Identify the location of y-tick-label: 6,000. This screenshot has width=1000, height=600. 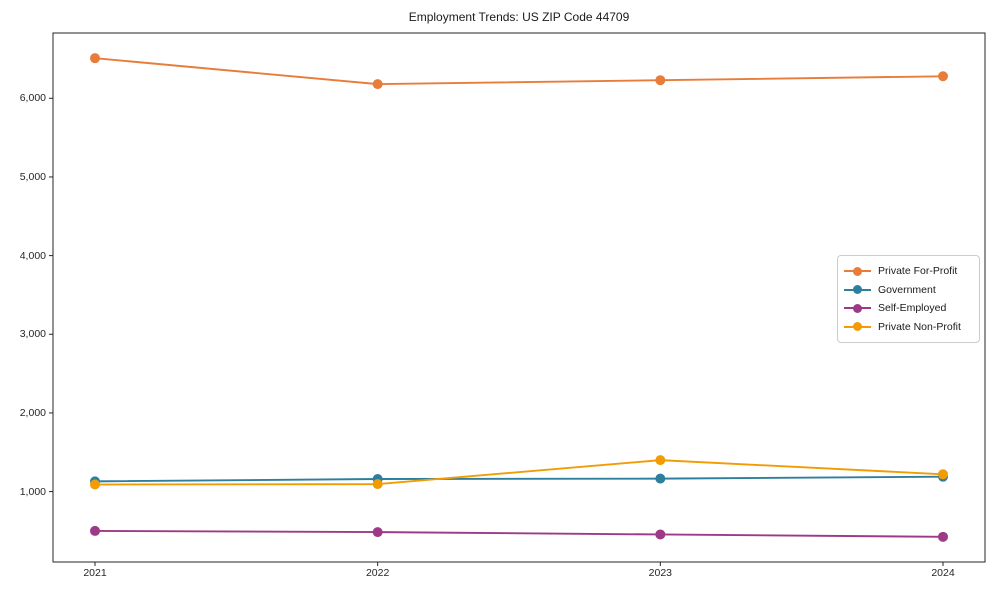
(32, 98).